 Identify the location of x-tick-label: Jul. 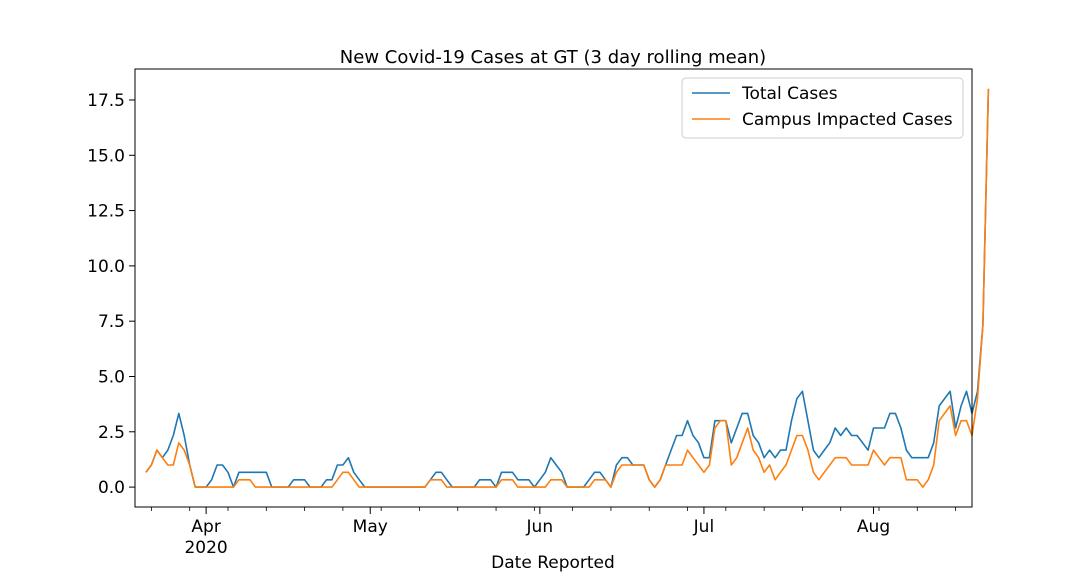
(704, 527).